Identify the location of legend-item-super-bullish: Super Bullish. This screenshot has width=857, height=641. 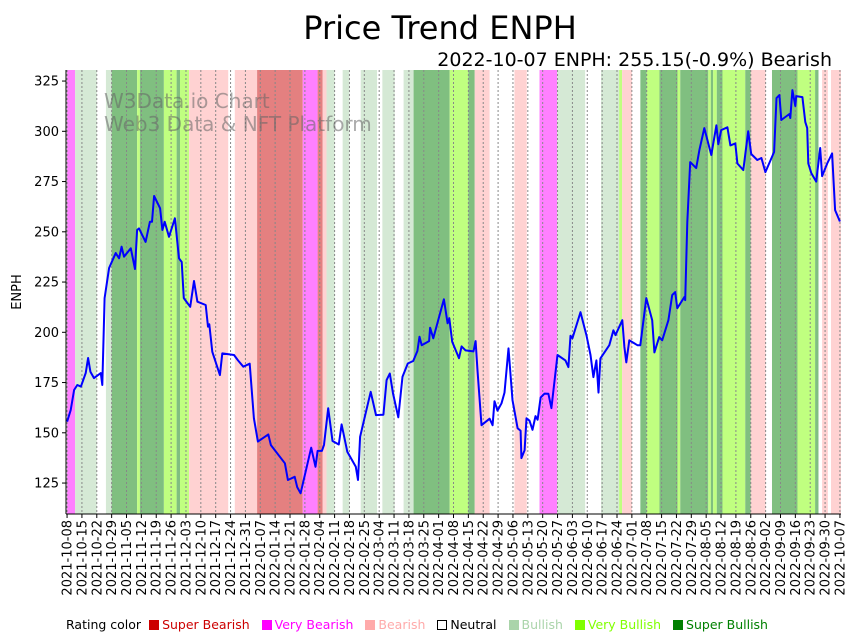
(716, 624).